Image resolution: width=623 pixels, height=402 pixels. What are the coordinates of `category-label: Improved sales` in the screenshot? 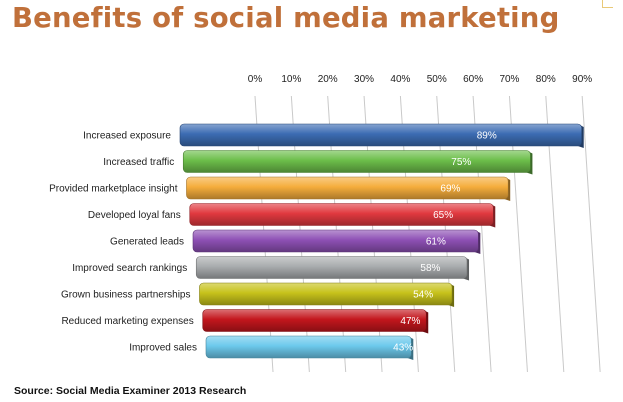 It's located at (163, 348).